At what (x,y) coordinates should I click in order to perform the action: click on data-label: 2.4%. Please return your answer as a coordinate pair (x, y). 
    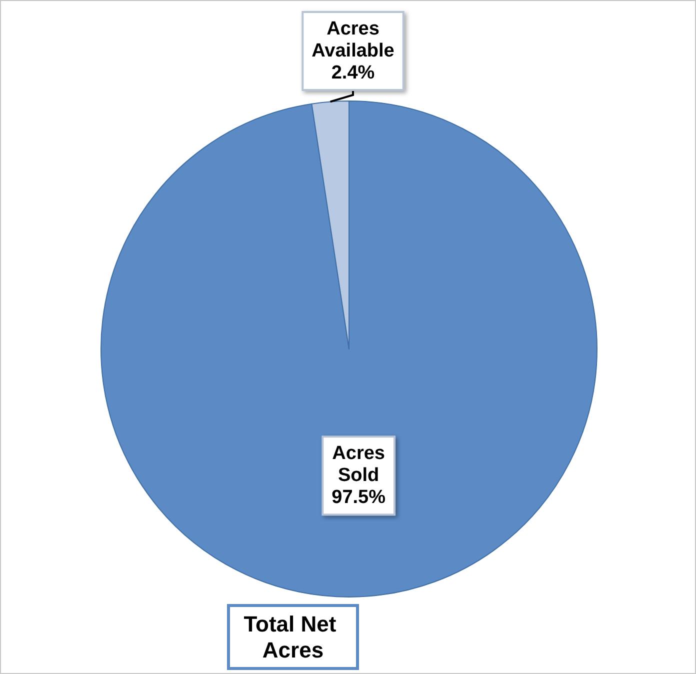
    Looking at the image, I should click on (353, 73).